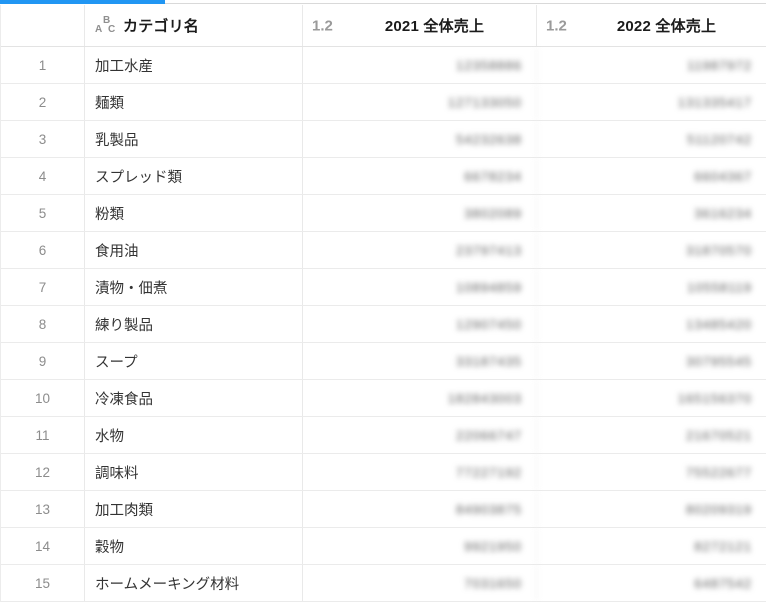  Describe the element at coordinates (107, 20) in the screenshot. I see `text-type-icon-letter: B` at that location.